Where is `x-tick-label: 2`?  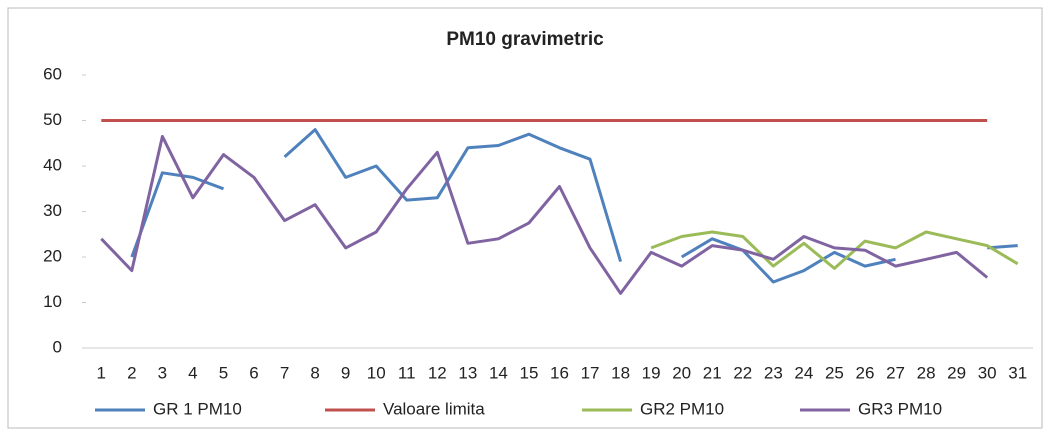 x-tick-label: 2 is located at coordinates (131, 372).